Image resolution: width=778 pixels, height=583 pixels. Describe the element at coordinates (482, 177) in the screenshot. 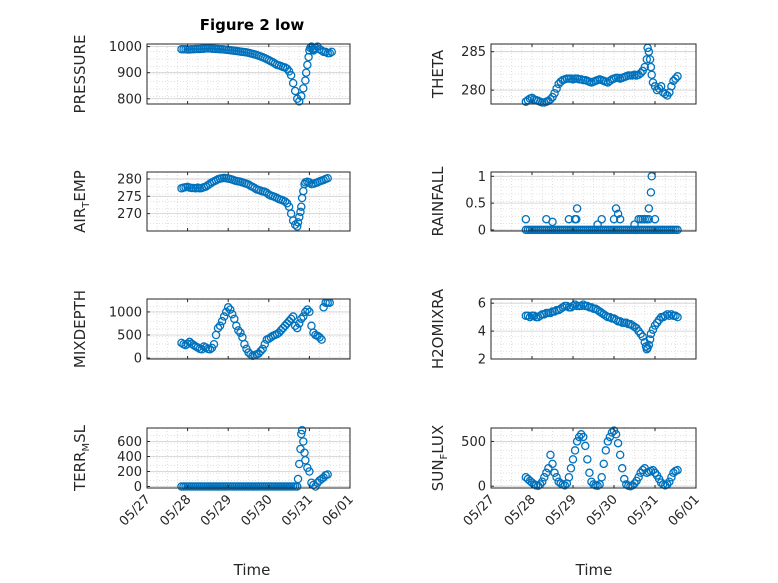

I see `y-tick-label: 1` at that location.